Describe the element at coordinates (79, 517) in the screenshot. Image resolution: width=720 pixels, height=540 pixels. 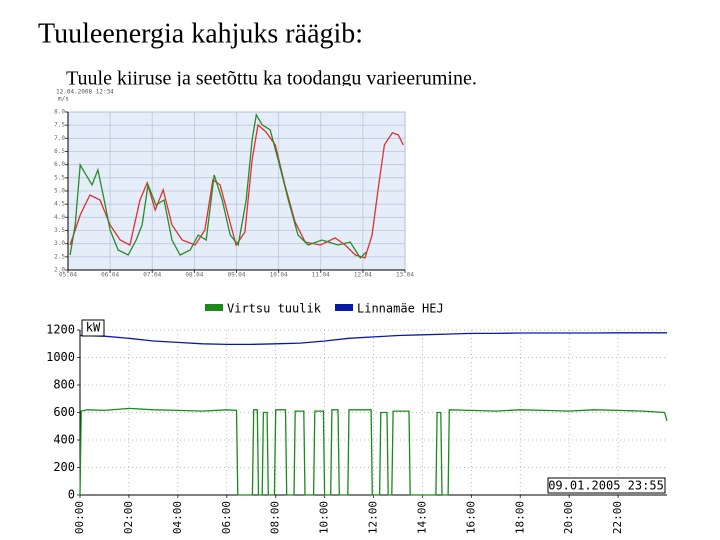
I see `x-tick-label: 00:00` at that location.